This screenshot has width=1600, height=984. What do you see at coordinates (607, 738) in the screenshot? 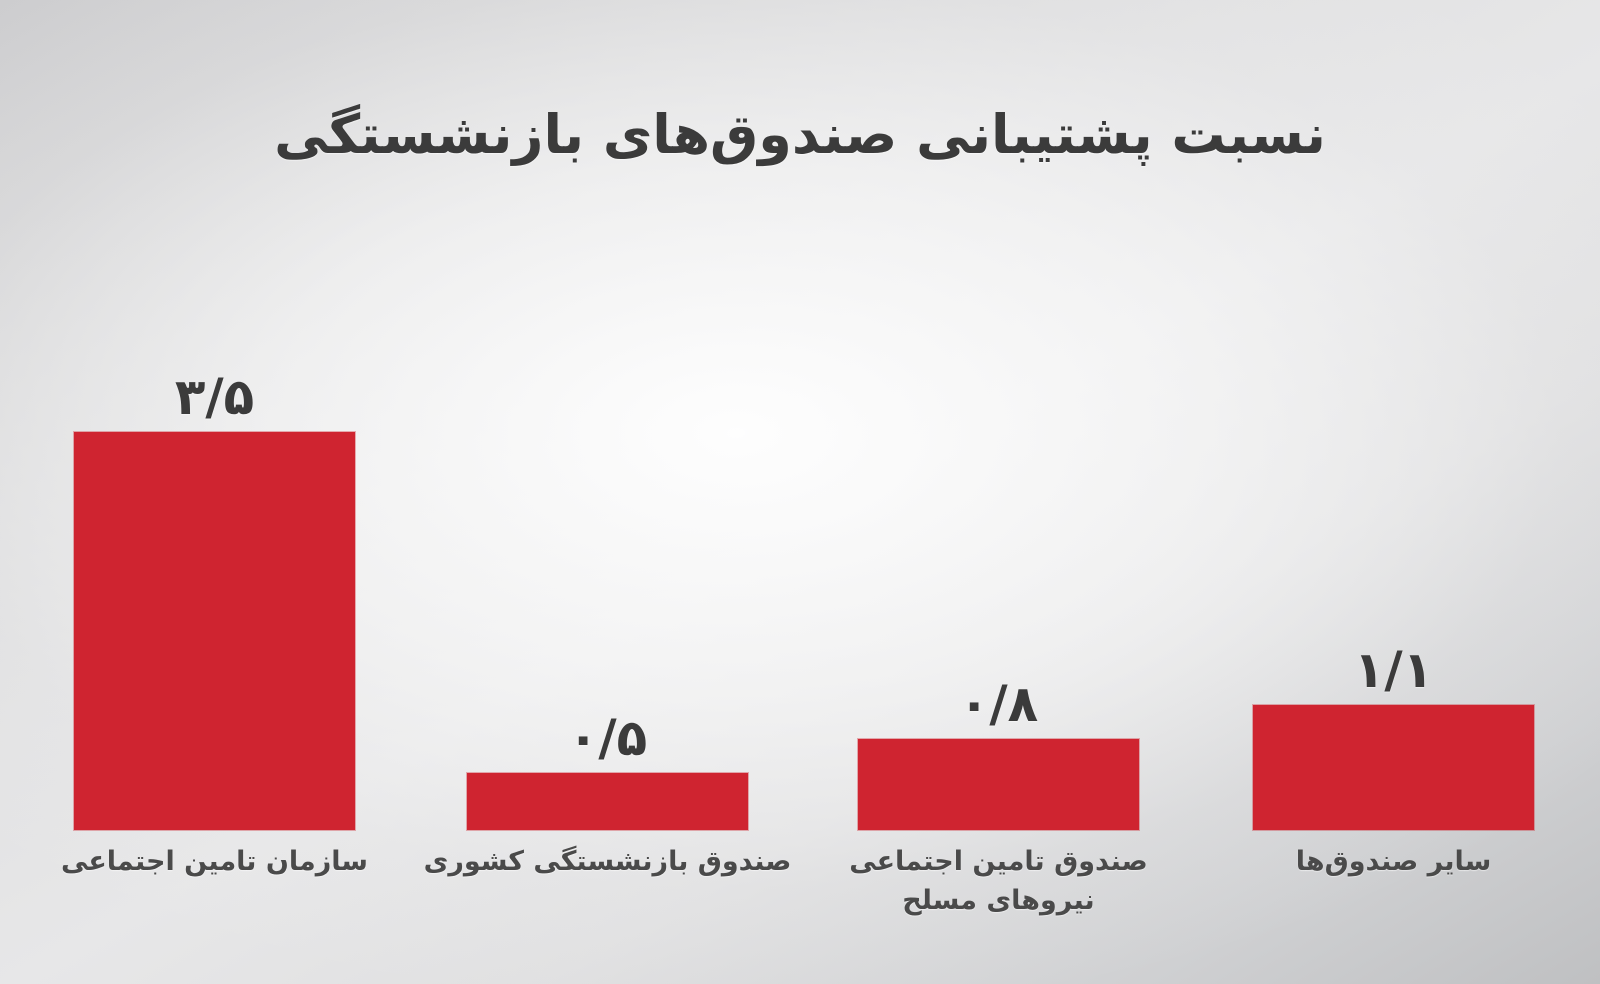
I see `bar-value-label: ۰/۵` at bounding box center [607, 738].